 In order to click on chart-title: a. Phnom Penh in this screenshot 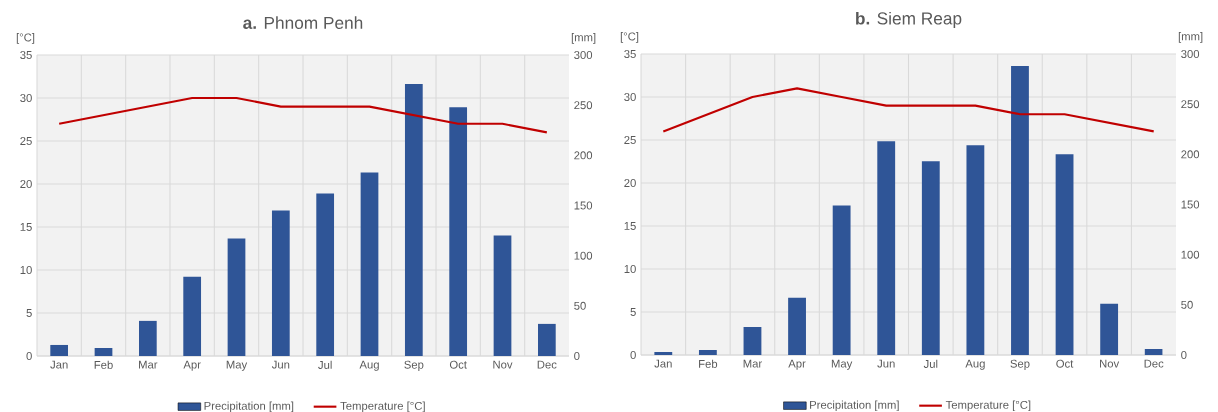, I will do `click(303, 22)`.